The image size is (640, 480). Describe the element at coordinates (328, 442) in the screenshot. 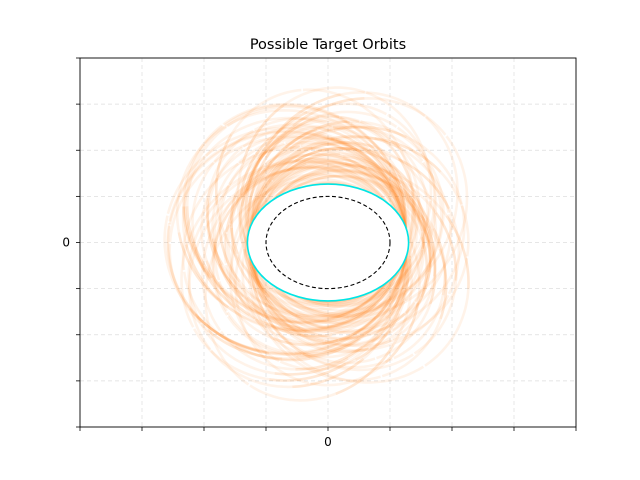

I see `x-tick-label-4: 0` at that location.